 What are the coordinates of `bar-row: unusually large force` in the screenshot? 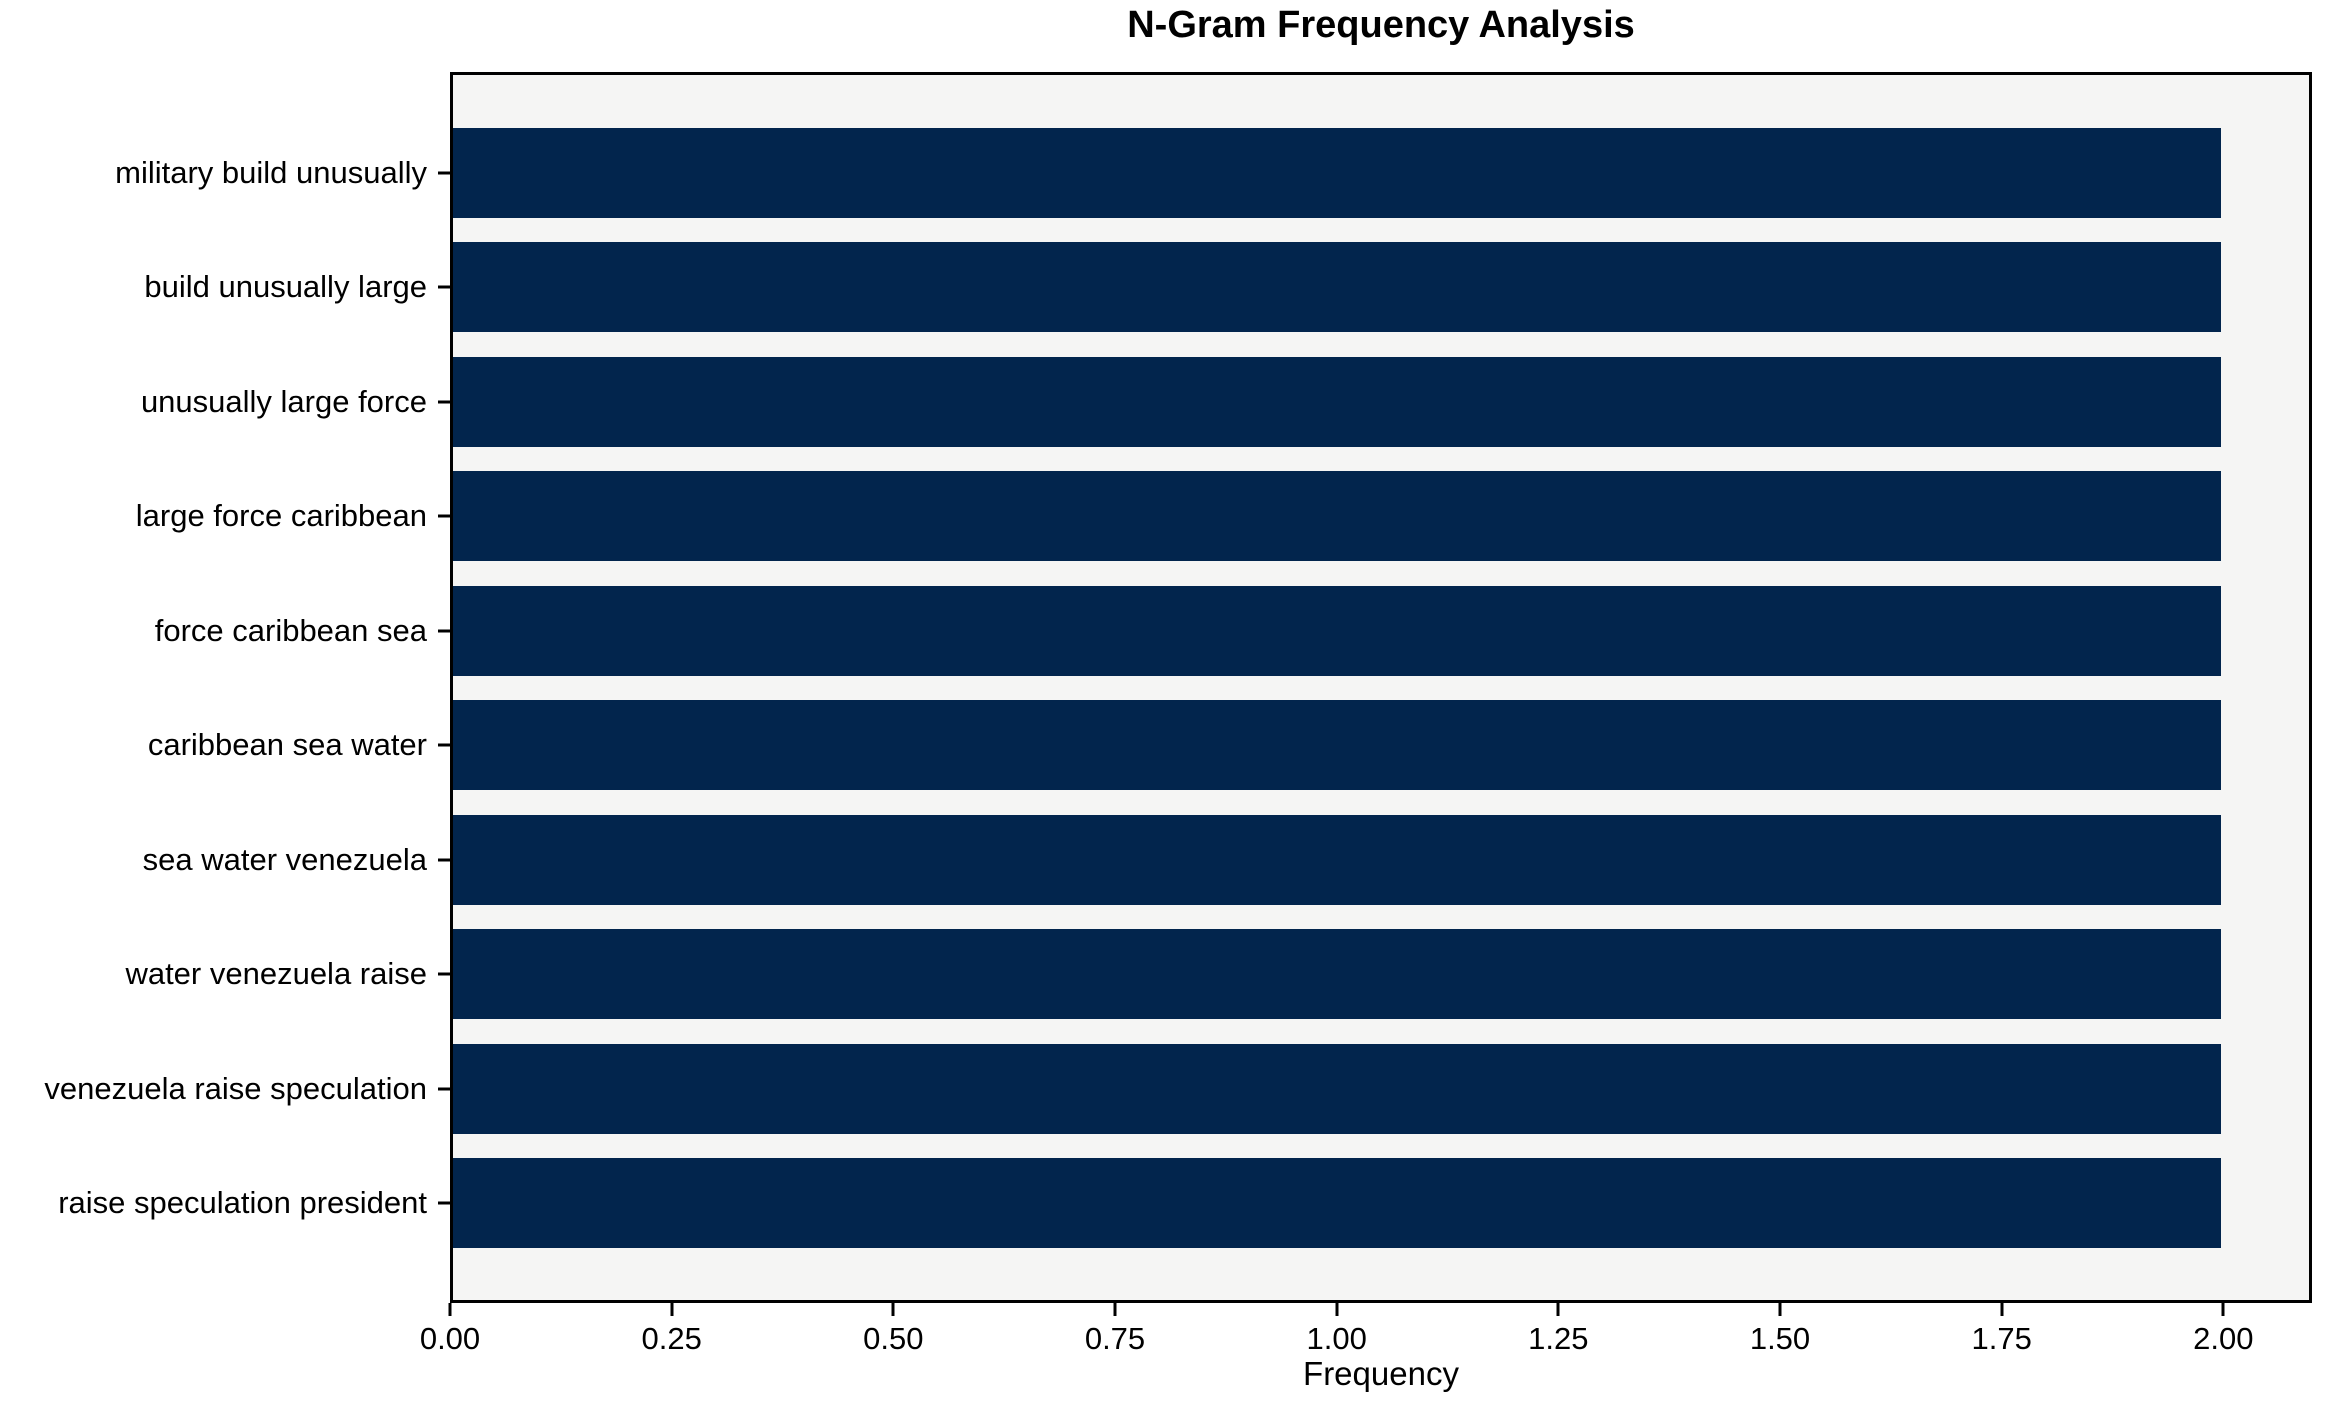 It's located at (1225, 401).